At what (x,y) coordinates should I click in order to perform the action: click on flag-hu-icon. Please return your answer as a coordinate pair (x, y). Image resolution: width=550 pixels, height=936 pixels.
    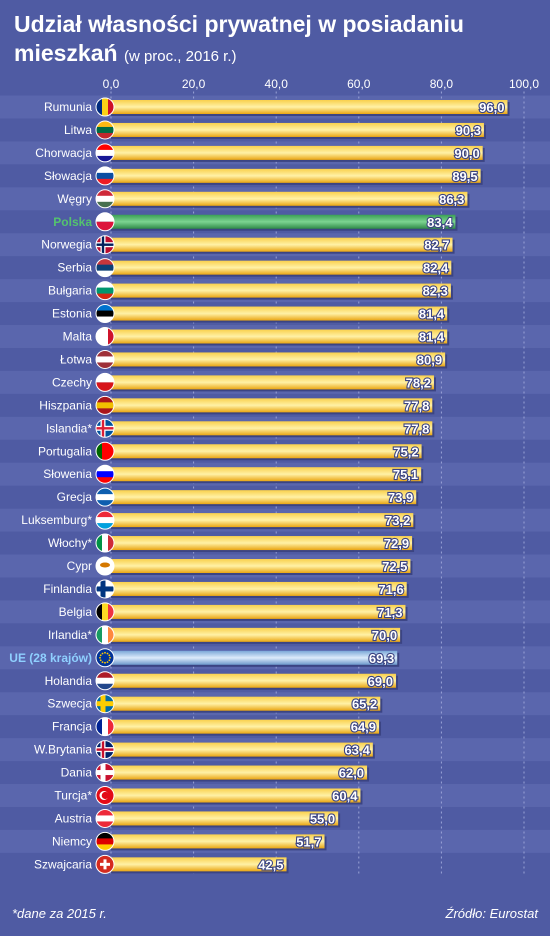
    Looking at the image, I should click on (105, 199).